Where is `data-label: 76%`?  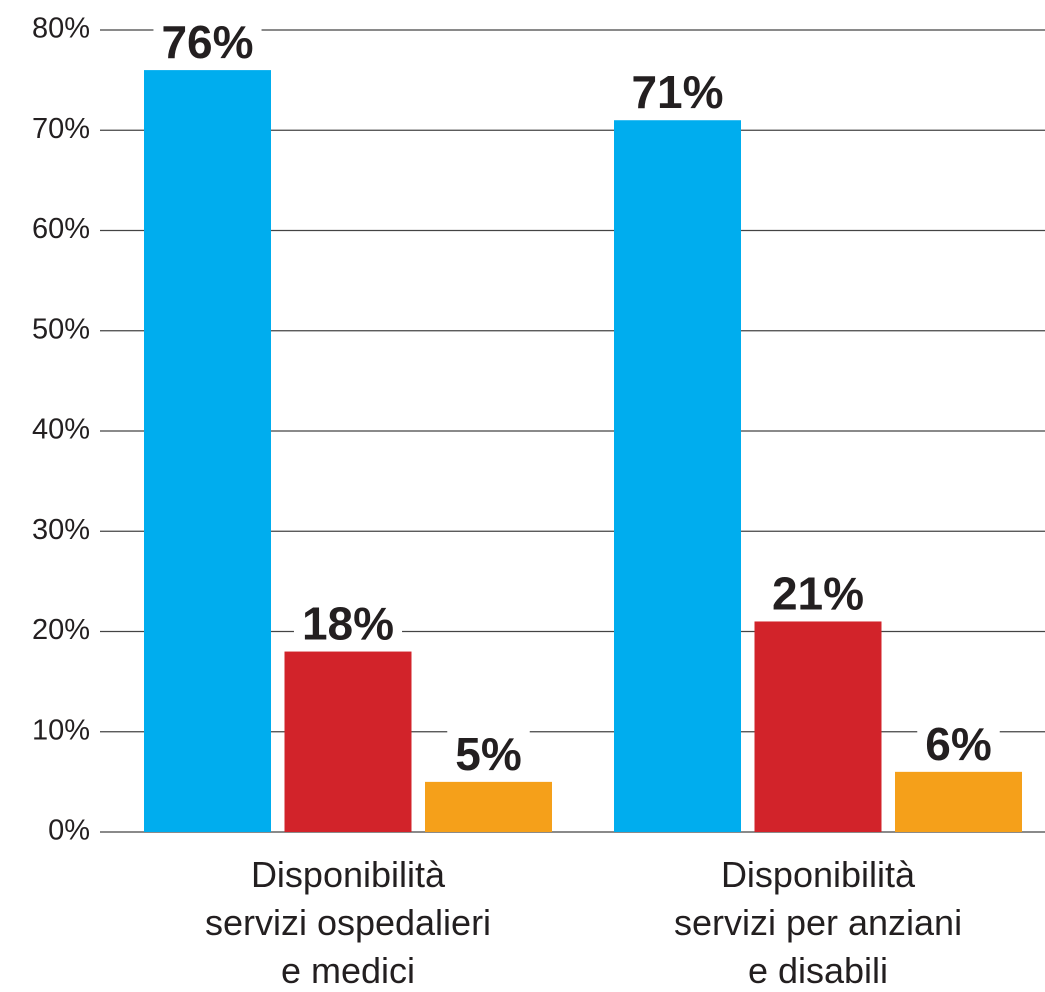
data-label: 76% is located at coordinates (207, 42).